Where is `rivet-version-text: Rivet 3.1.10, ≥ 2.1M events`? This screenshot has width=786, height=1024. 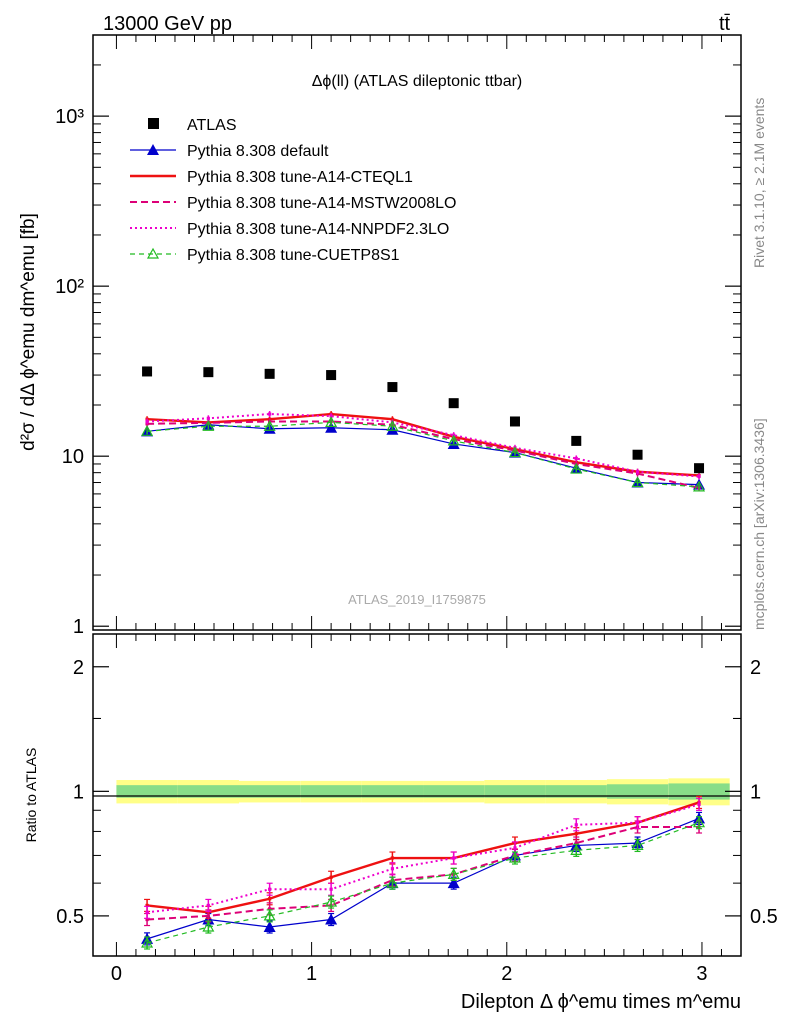 rivet-version-text: Rivet 3.1.10, ≥ 2.1M events is located at coordinates (759, 183).